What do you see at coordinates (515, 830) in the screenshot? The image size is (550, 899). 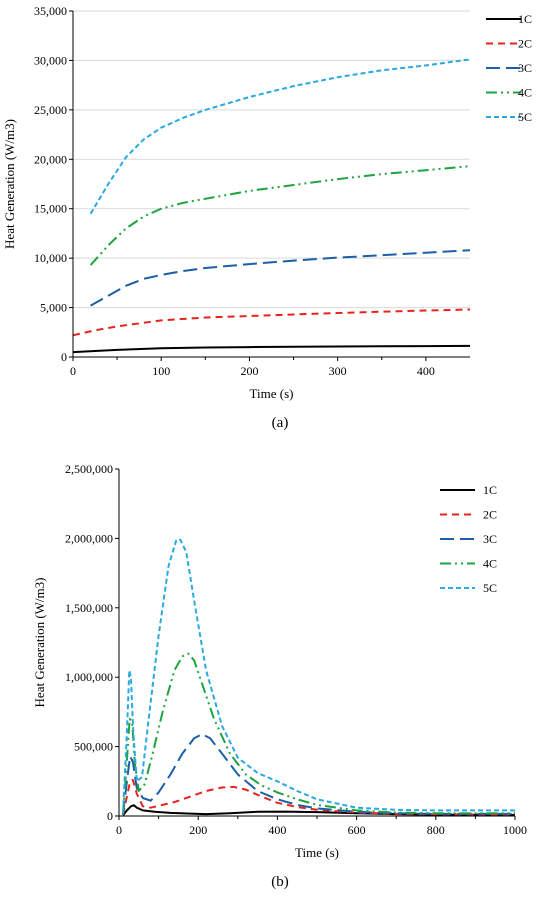 I see `x-tick-label: 1000` at bounding box center [515, 830].